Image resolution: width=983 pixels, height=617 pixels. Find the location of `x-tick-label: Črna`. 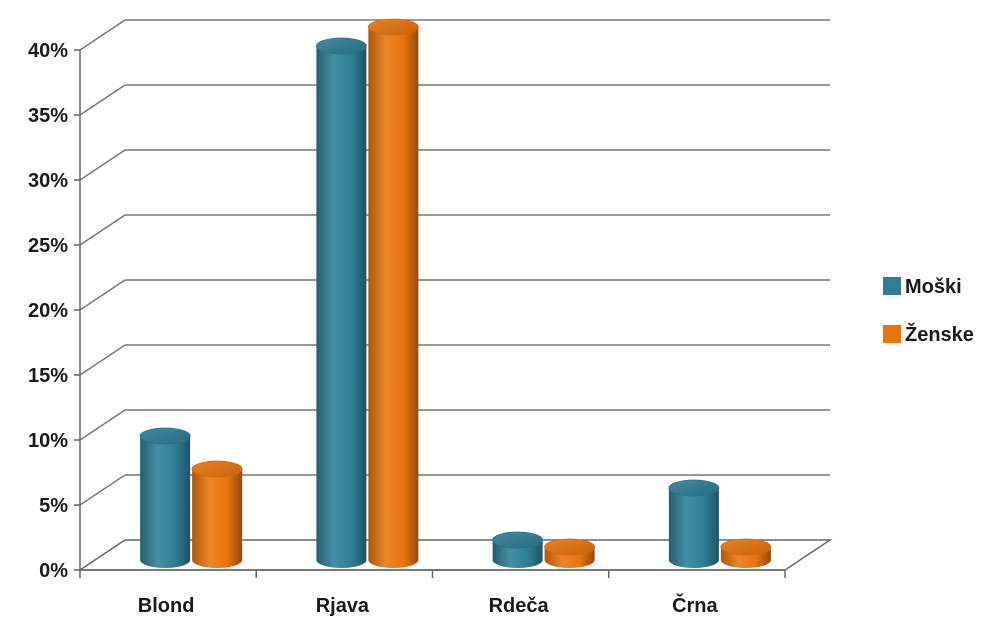

x-tick-label: Črna is located at coordinates (695, 605).